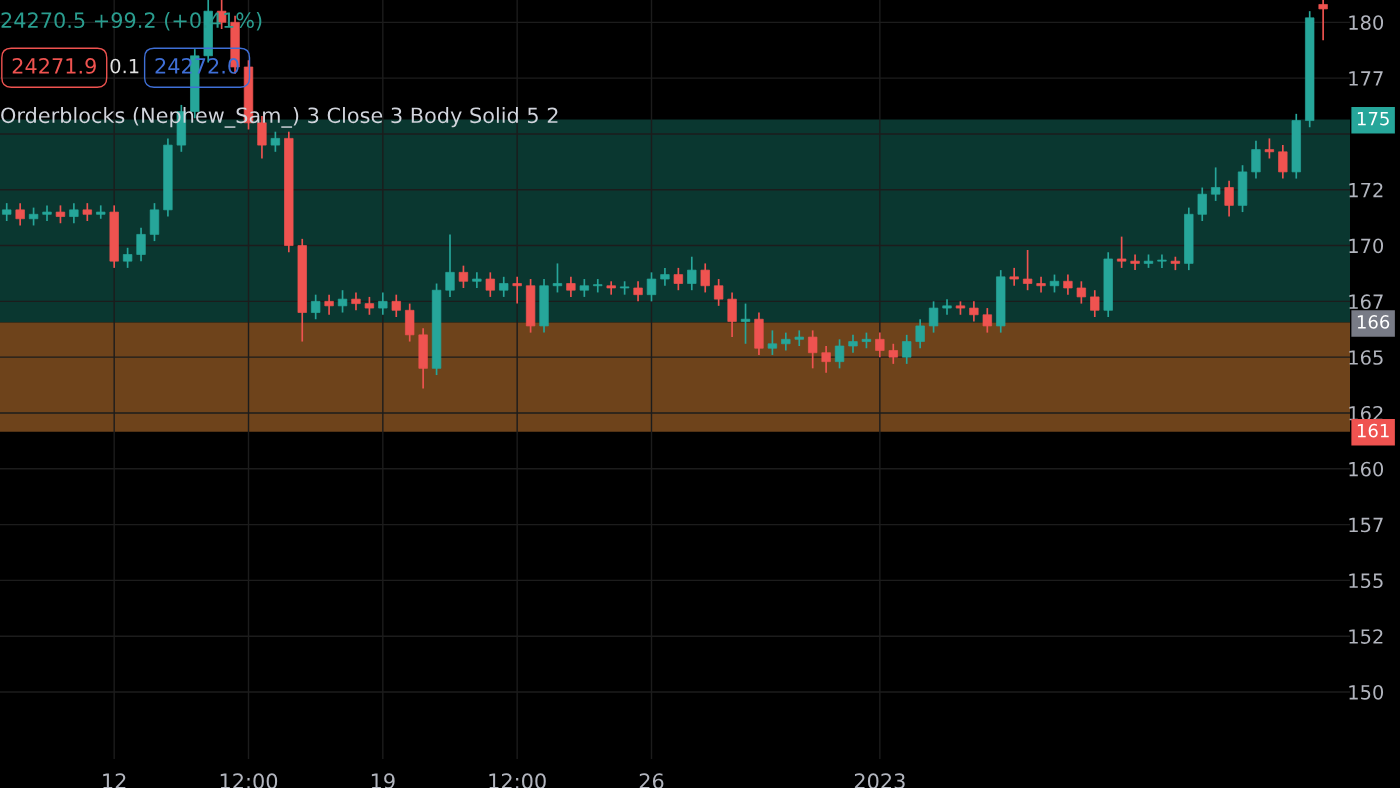 This screenshot has height=788, width=1400. I want to click on y-tick-label: 152, so click(1366, 636).